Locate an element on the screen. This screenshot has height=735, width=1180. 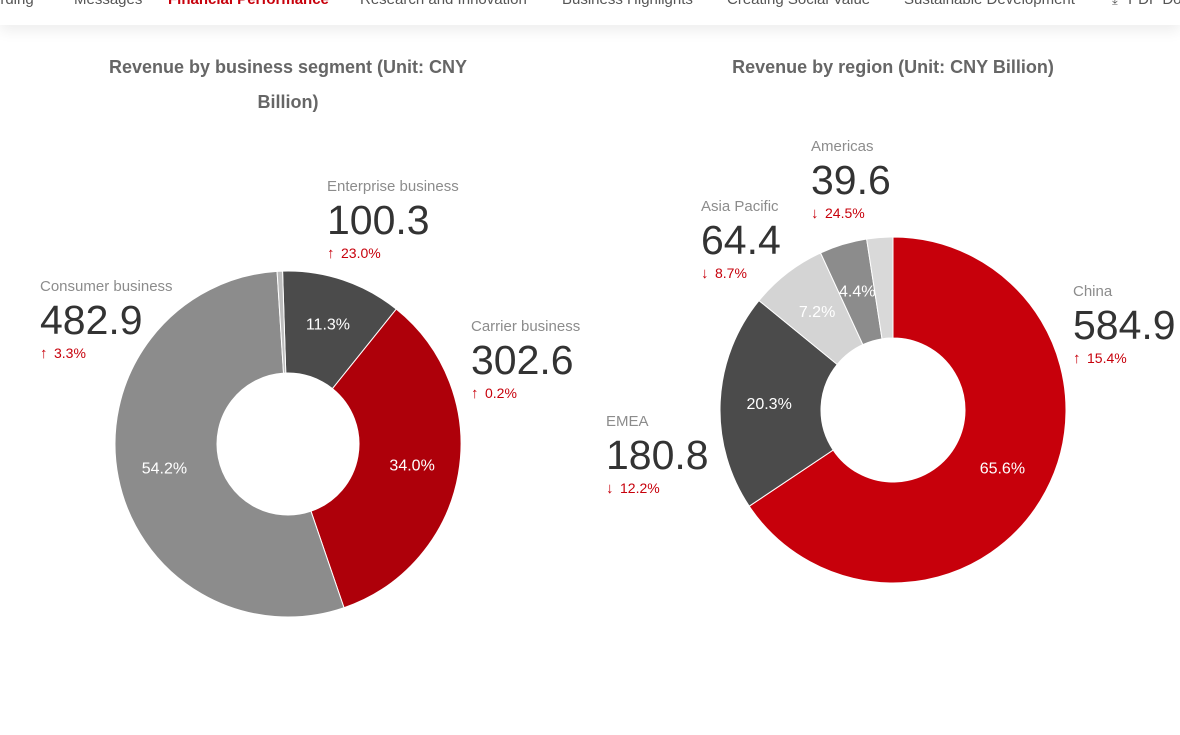
slice-percent-label: 7.2% is located at coordinates (817, 312).